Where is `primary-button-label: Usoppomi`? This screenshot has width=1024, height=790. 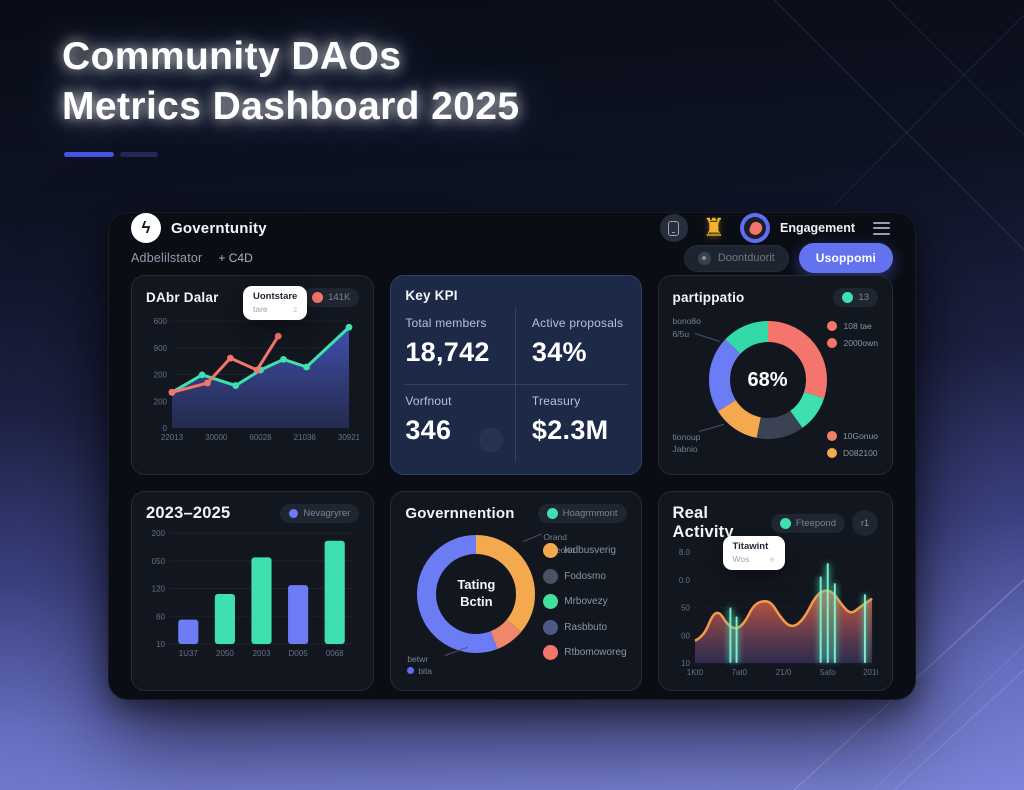 primary-button-label: Usoppomi is located at coordinates (845, 258).